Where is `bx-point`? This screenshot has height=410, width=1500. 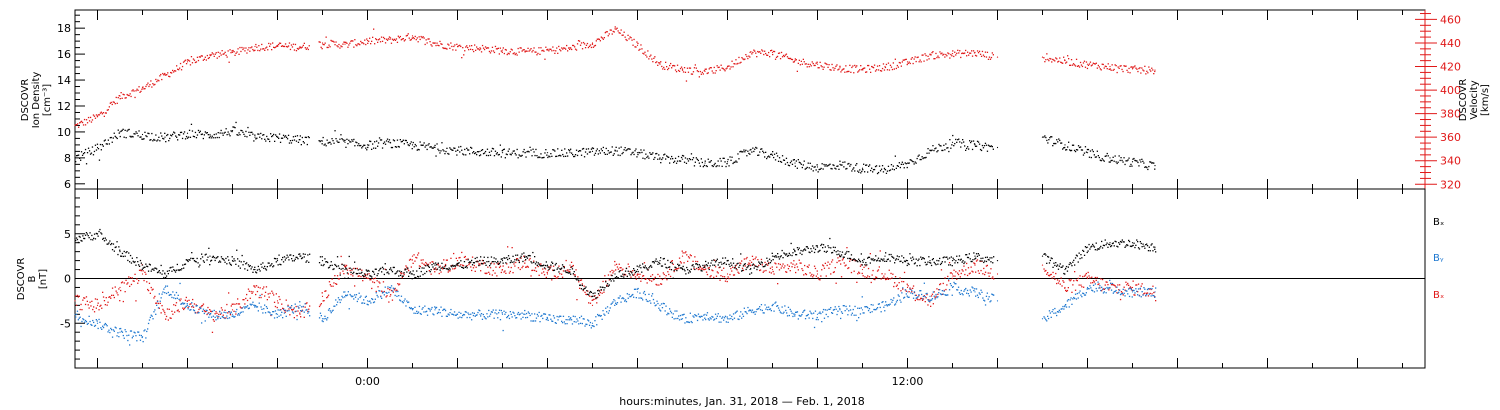 bx-point is located at coordinates (682, 269).